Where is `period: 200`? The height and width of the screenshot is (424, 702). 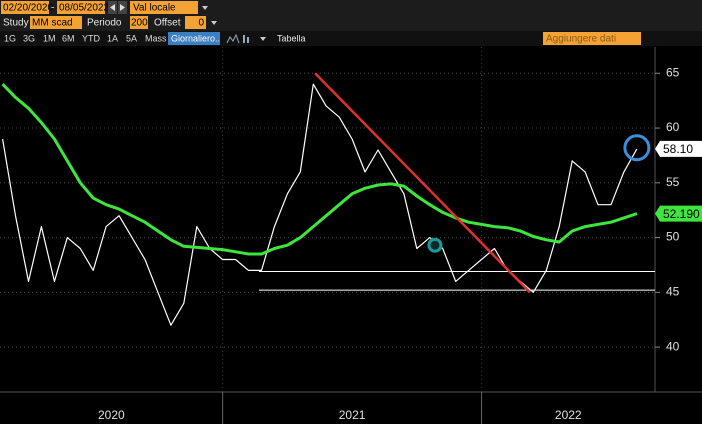
period: 200 is located at coordinates (139, 23).